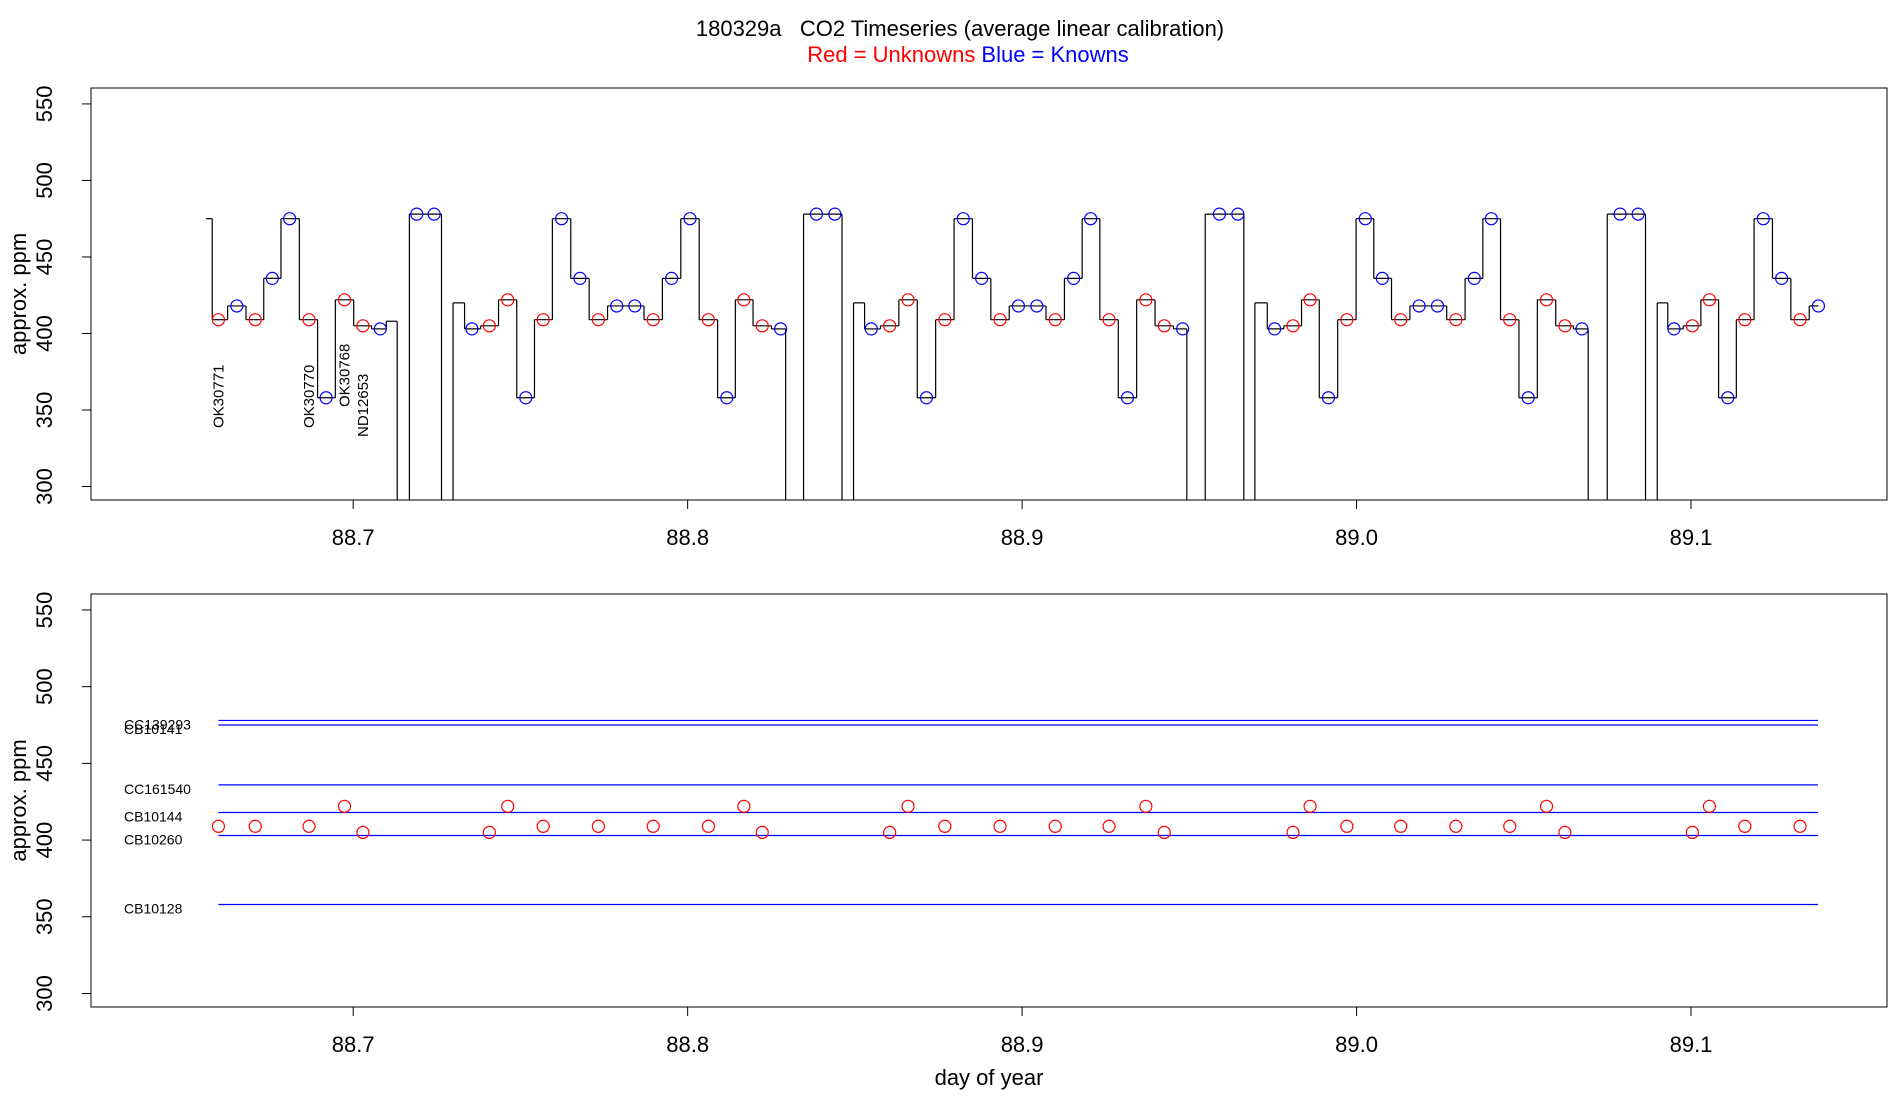 Image resolution: width=1900 pixels, height=1100 pixels. Describe the element at coordinates (218, 396) in the screenshot. I see `annotation: OK30771` at that location.